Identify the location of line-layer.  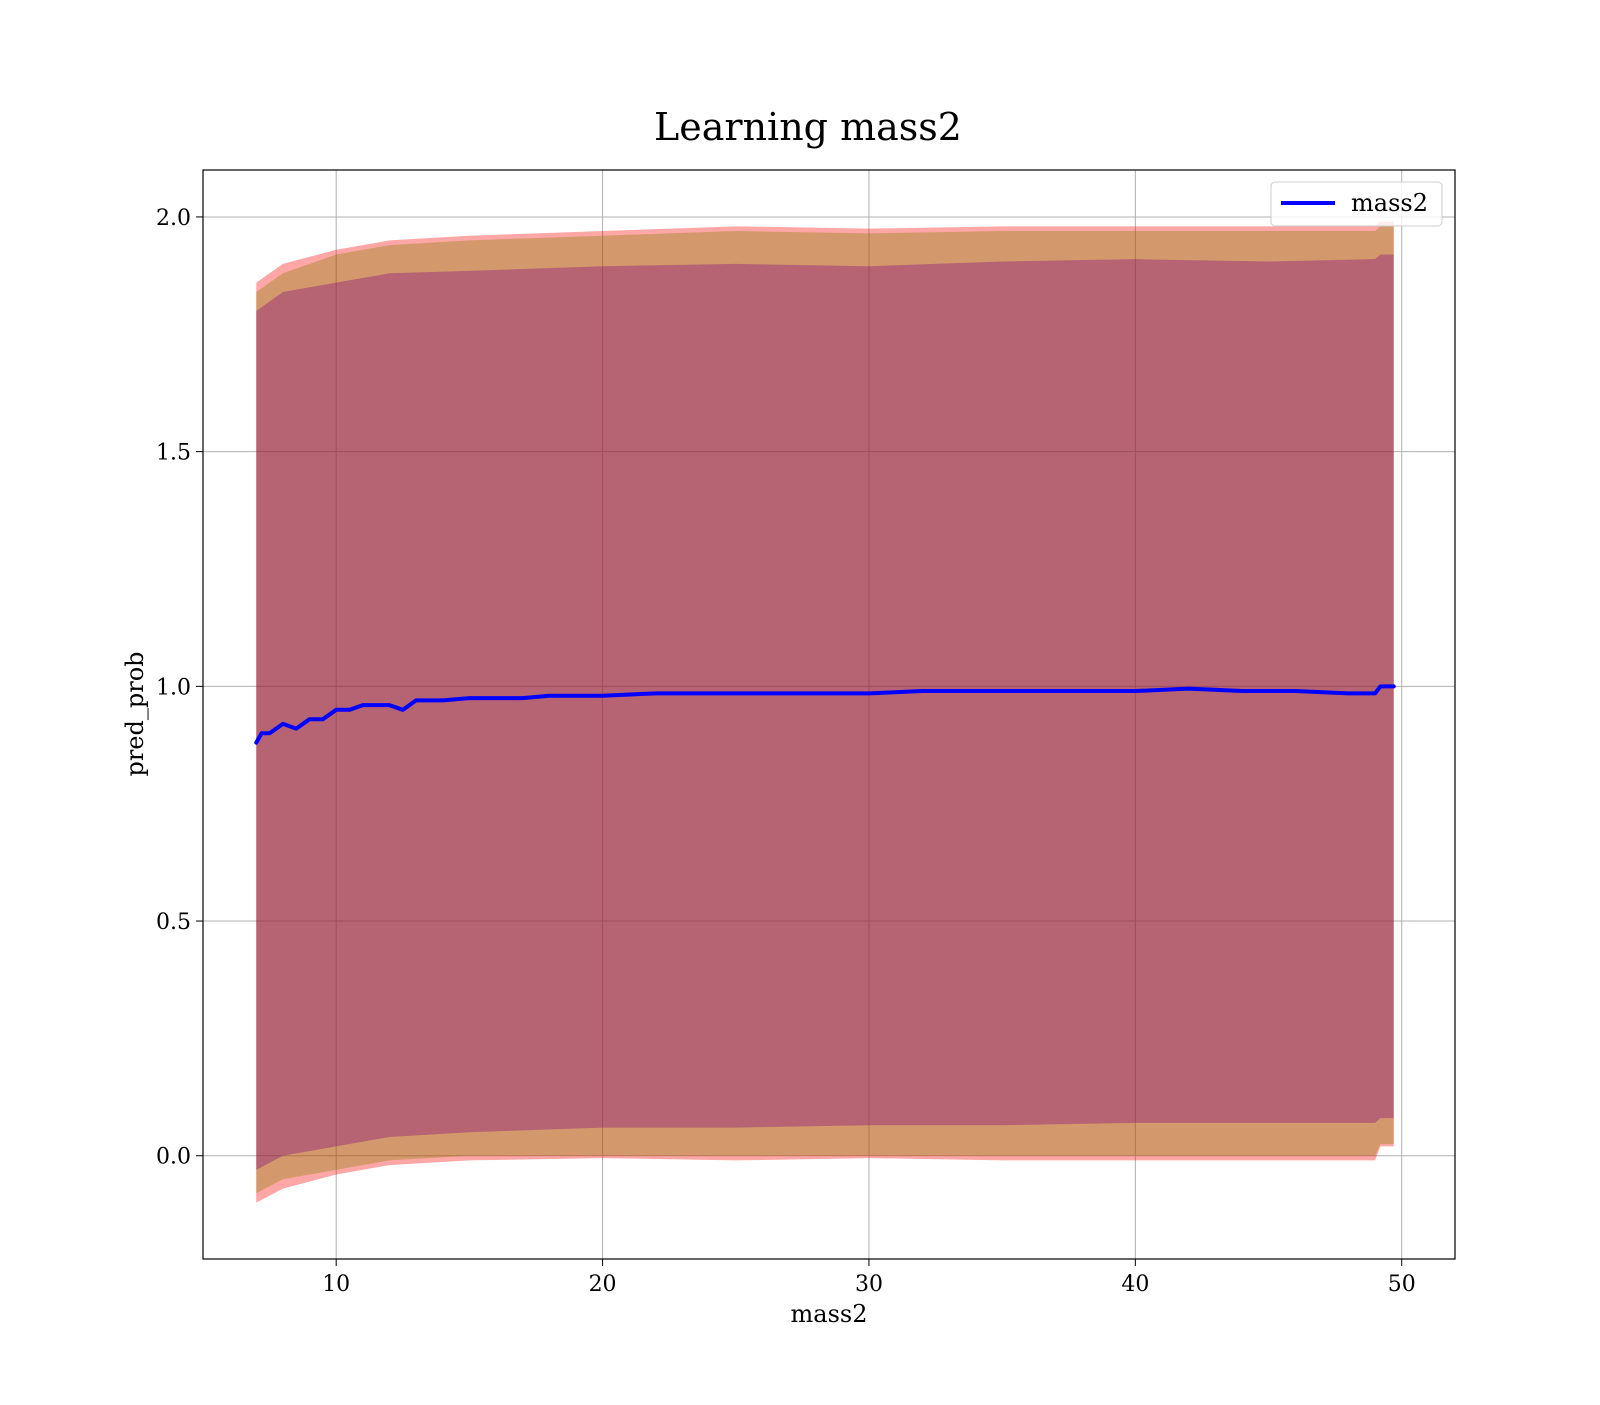
(825, 714).